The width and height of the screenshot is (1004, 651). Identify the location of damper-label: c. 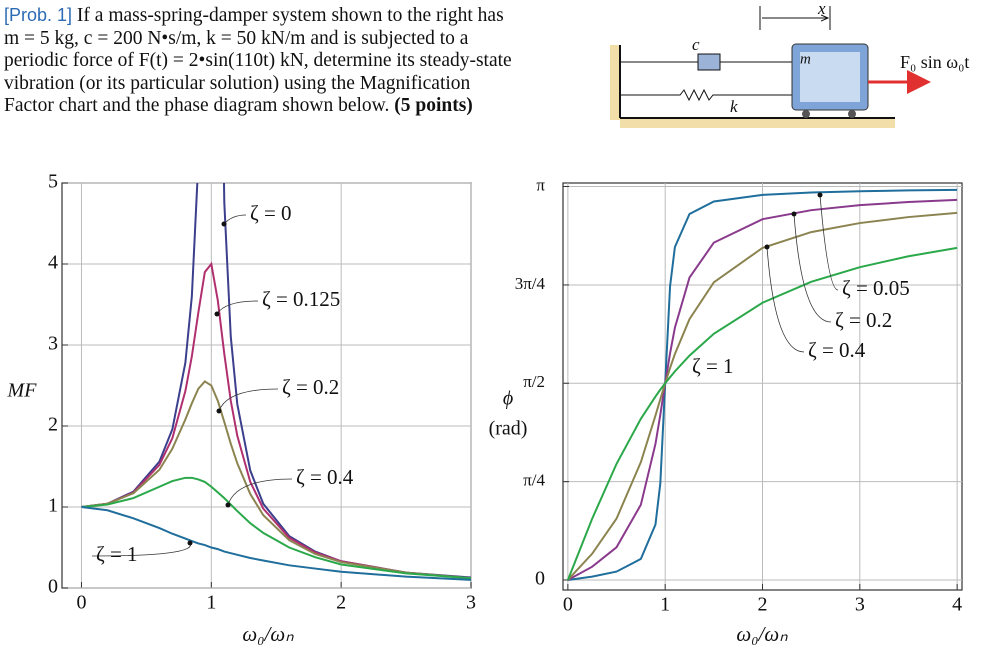
(696, 44).